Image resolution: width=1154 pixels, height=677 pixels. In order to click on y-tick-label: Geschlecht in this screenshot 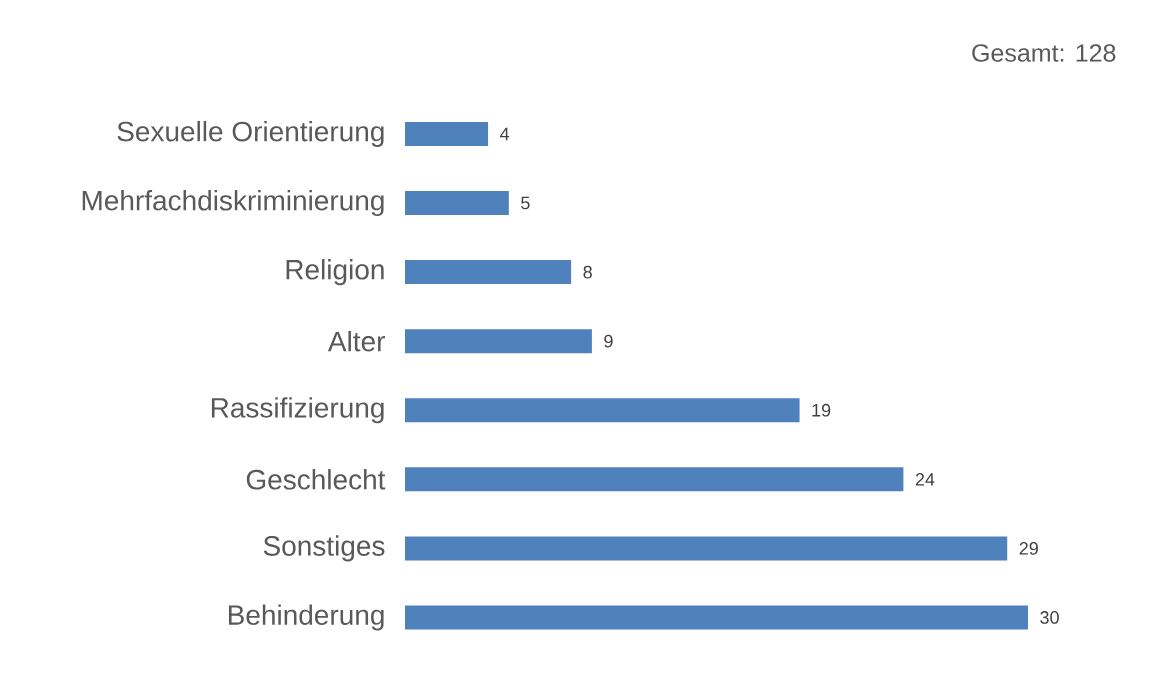, I will do `click(316, 479)`.